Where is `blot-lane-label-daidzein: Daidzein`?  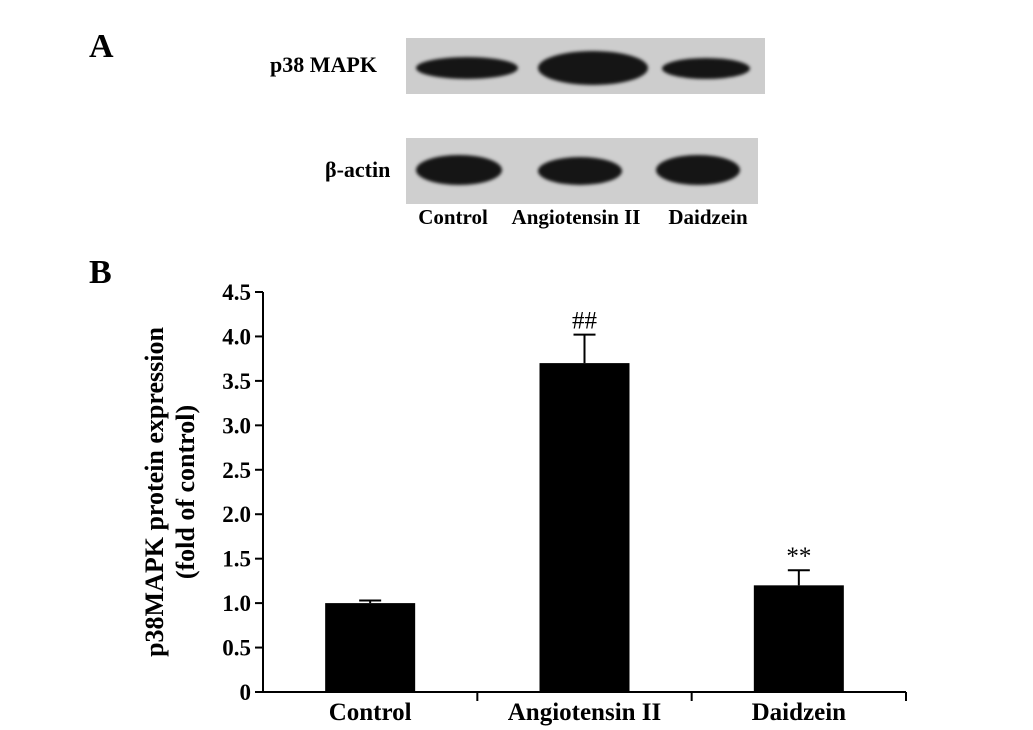 blot-lane-label-daidzein: Daidzein is located at coordinates (708, 217).